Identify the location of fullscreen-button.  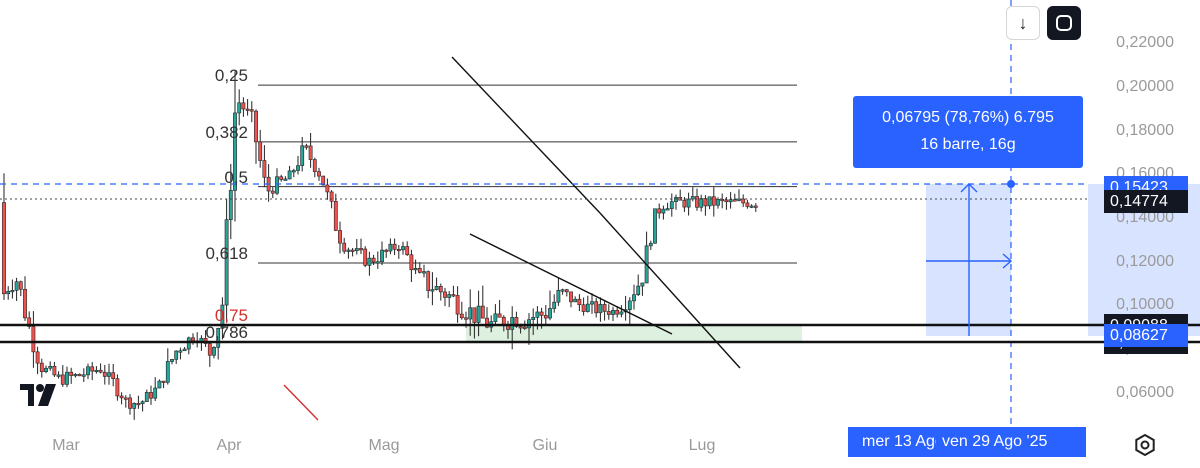
(1064, 23).